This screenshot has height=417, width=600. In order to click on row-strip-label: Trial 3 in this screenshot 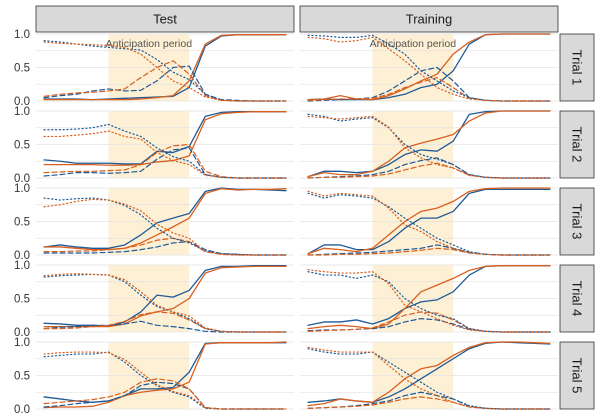, I will do `click(577, 222)`.